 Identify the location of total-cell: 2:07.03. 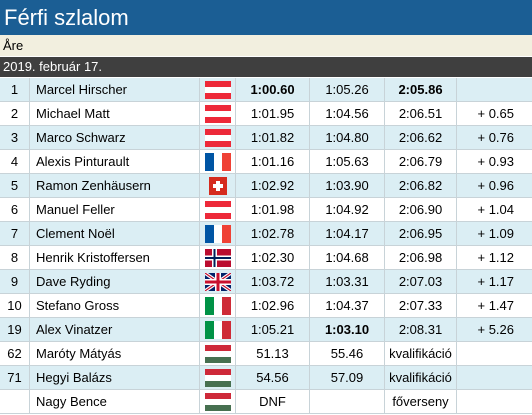
(421, 281).